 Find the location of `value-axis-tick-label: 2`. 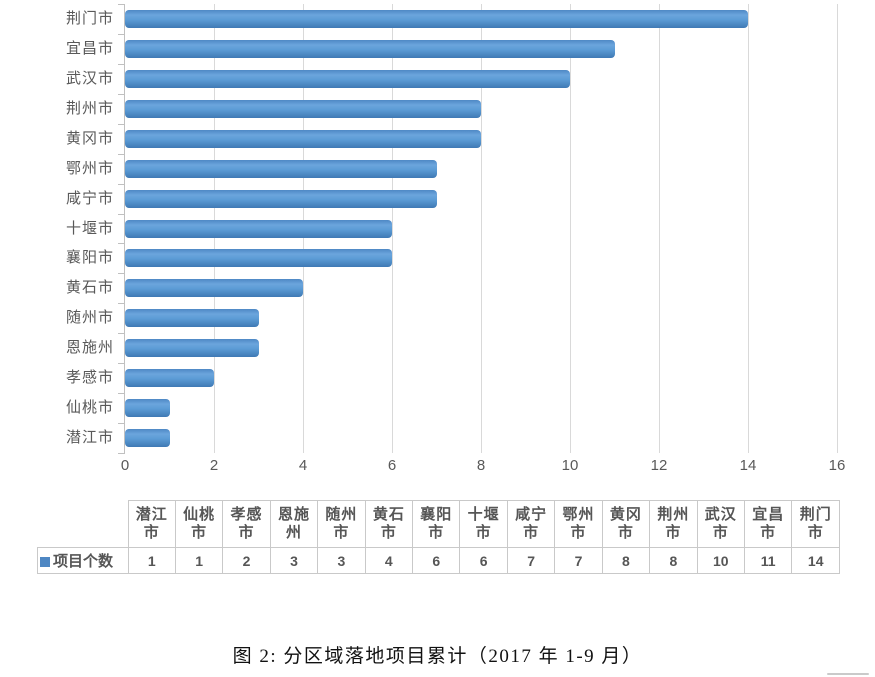

value-axis-tick-label: 2 is located at coordinates (214, 465).